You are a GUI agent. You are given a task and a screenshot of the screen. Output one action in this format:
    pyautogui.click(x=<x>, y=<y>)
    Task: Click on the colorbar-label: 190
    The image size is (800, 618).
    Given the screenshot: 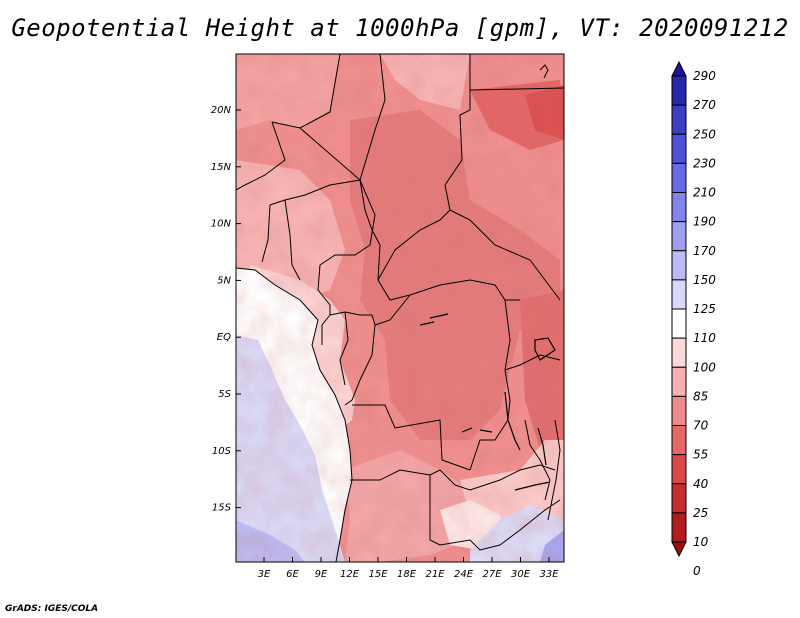 What is the action you would take?
    pyautogui.click(x=704, y=222)
    